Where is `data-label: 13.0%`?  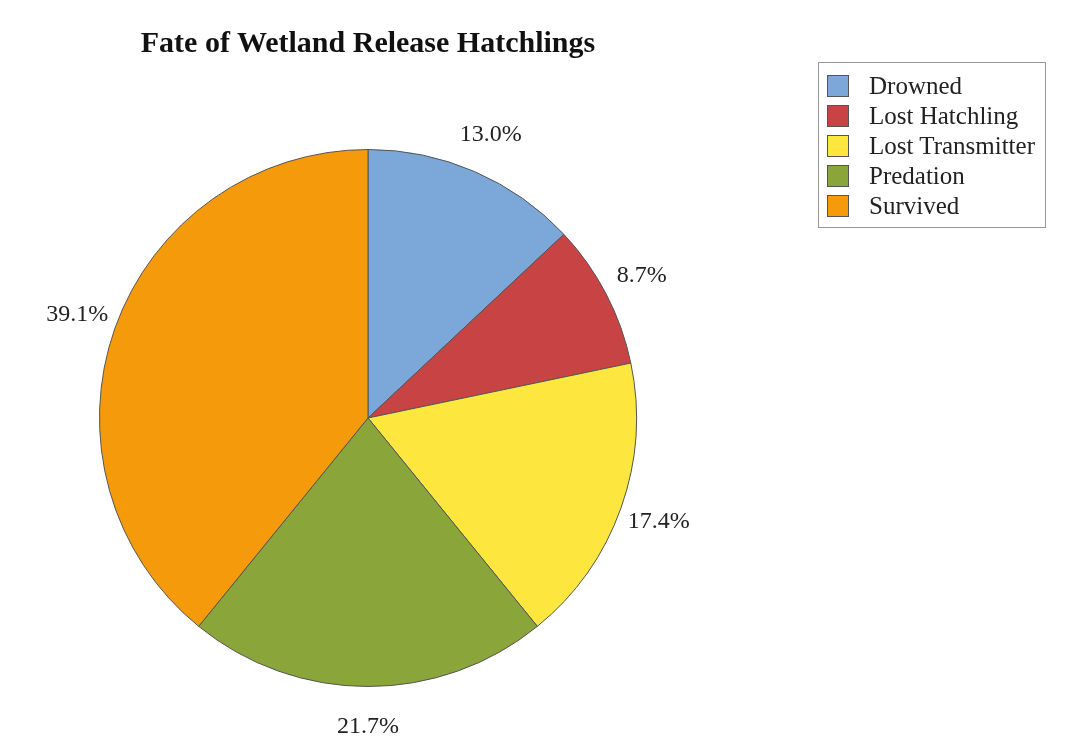 data-label: 13.0% is located at coordinates (490, 133).